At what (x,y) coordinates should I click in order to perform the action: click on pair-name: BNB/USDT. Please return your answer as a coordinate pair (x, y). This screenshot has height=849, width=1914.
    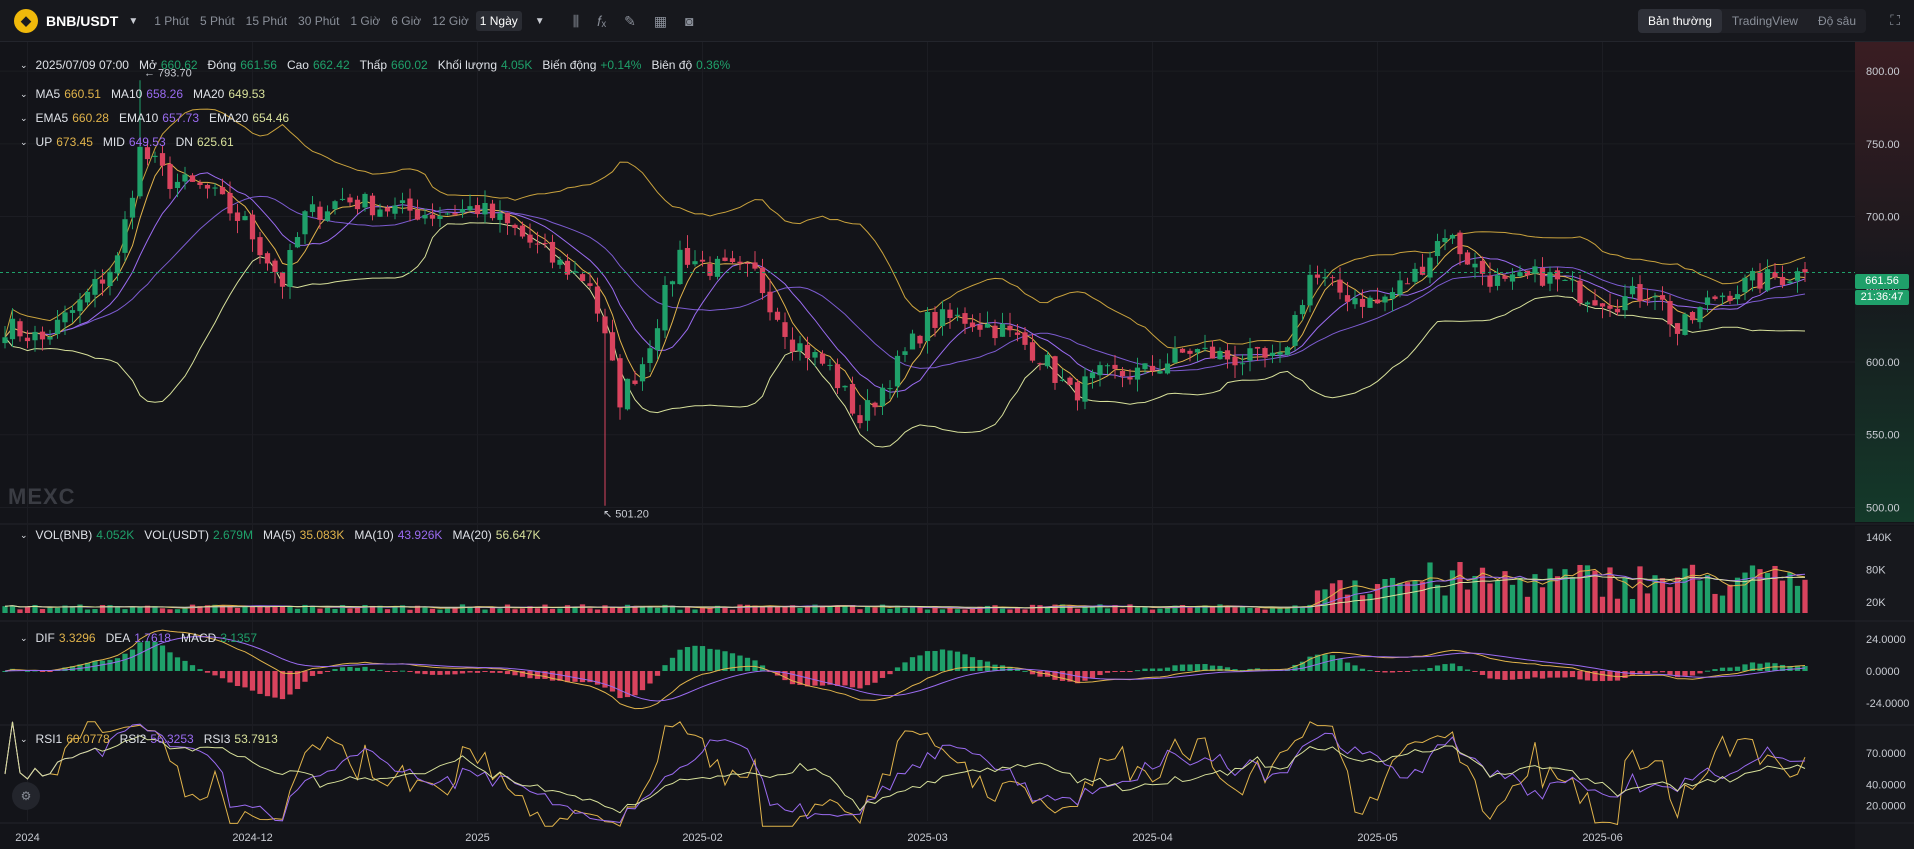
    Looking at the image, I should click on (82, 21).